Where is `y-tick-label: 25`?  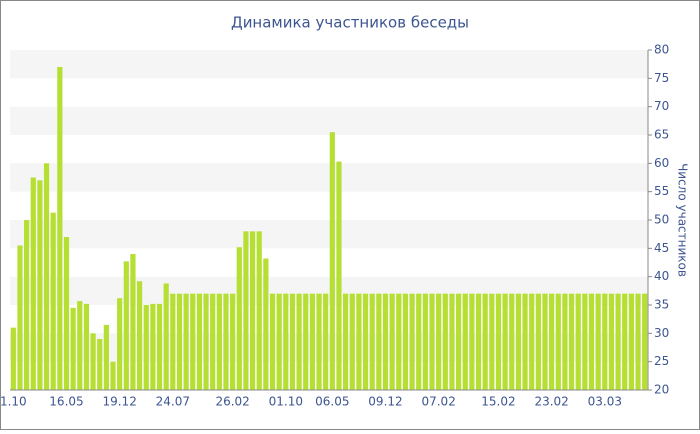 y-tick-label: 25 is located at coordinates (661, 361).